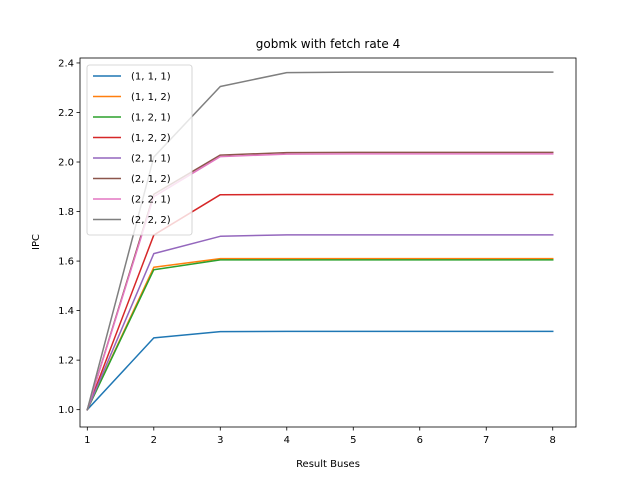  What do you see at coordinates (151, 118) in the screenshot?
I see `legend-label-3: (1, 2, 1)` at bounding box center [151, 118].